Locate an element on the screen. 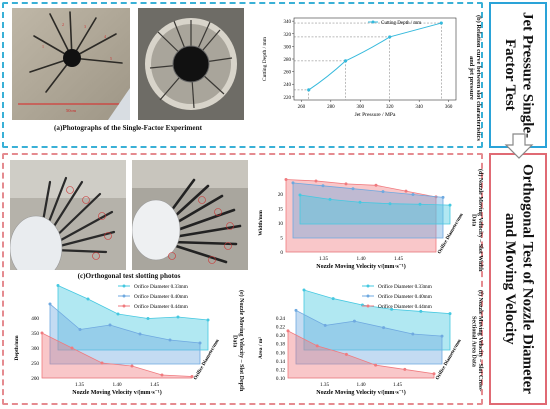 The image size is (550, 409). y-axis-label: Cutting Depth / mm is located at coordinates (265, 58).